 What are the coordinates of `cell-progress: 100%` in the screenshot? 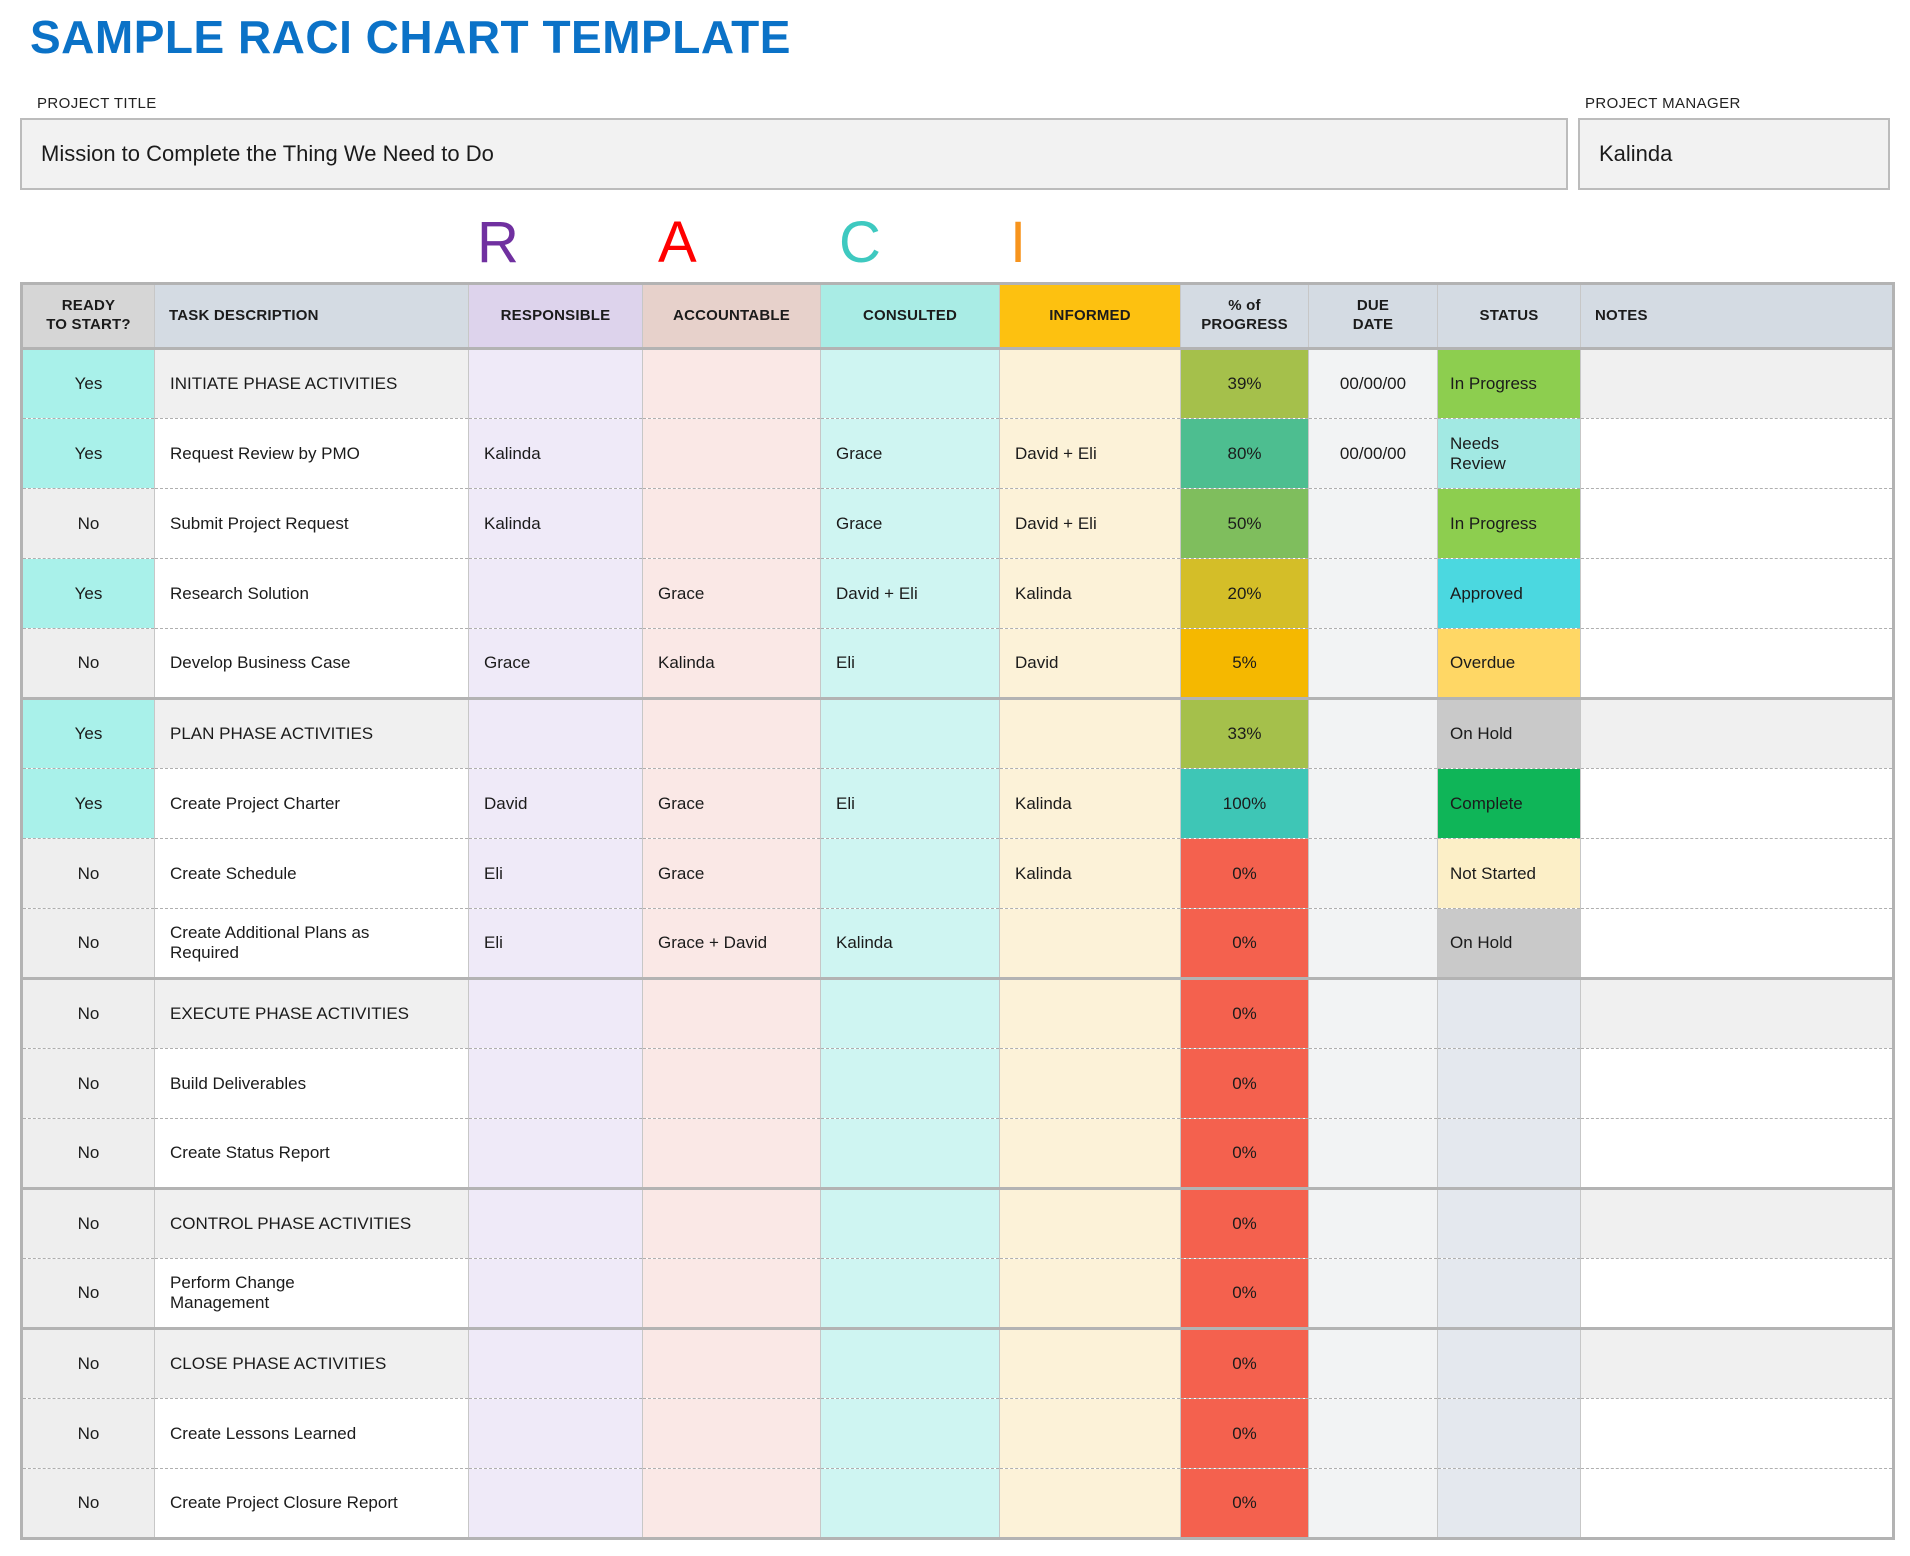 It's located at (1244, 803).